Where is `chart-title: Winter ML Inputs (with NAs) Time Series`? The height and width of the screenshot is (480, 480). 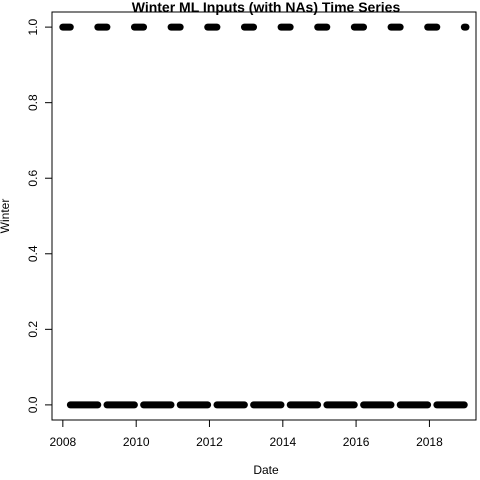 chart-title: Winter ML Inputs (with NAs) Time Series is located at coordinates (266, 7).